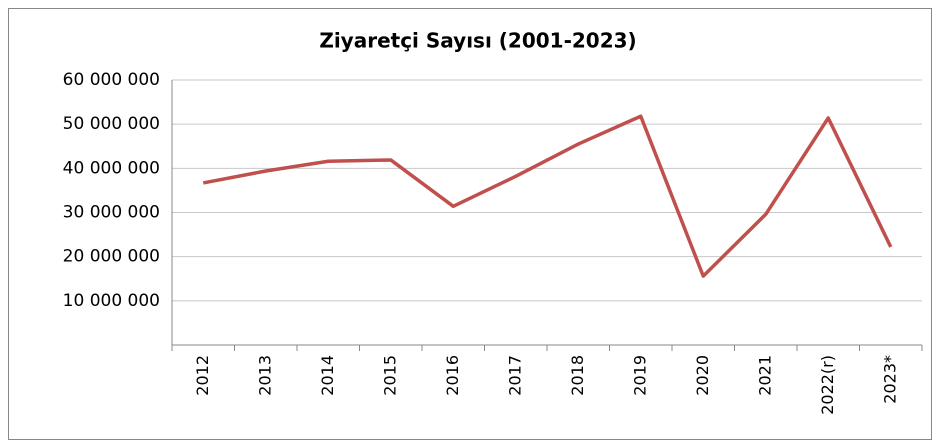  What do you see at coordinates (639, 375) in the screenshot?
I see `x-tick-label: 2019` at bounding box center [639, 375].